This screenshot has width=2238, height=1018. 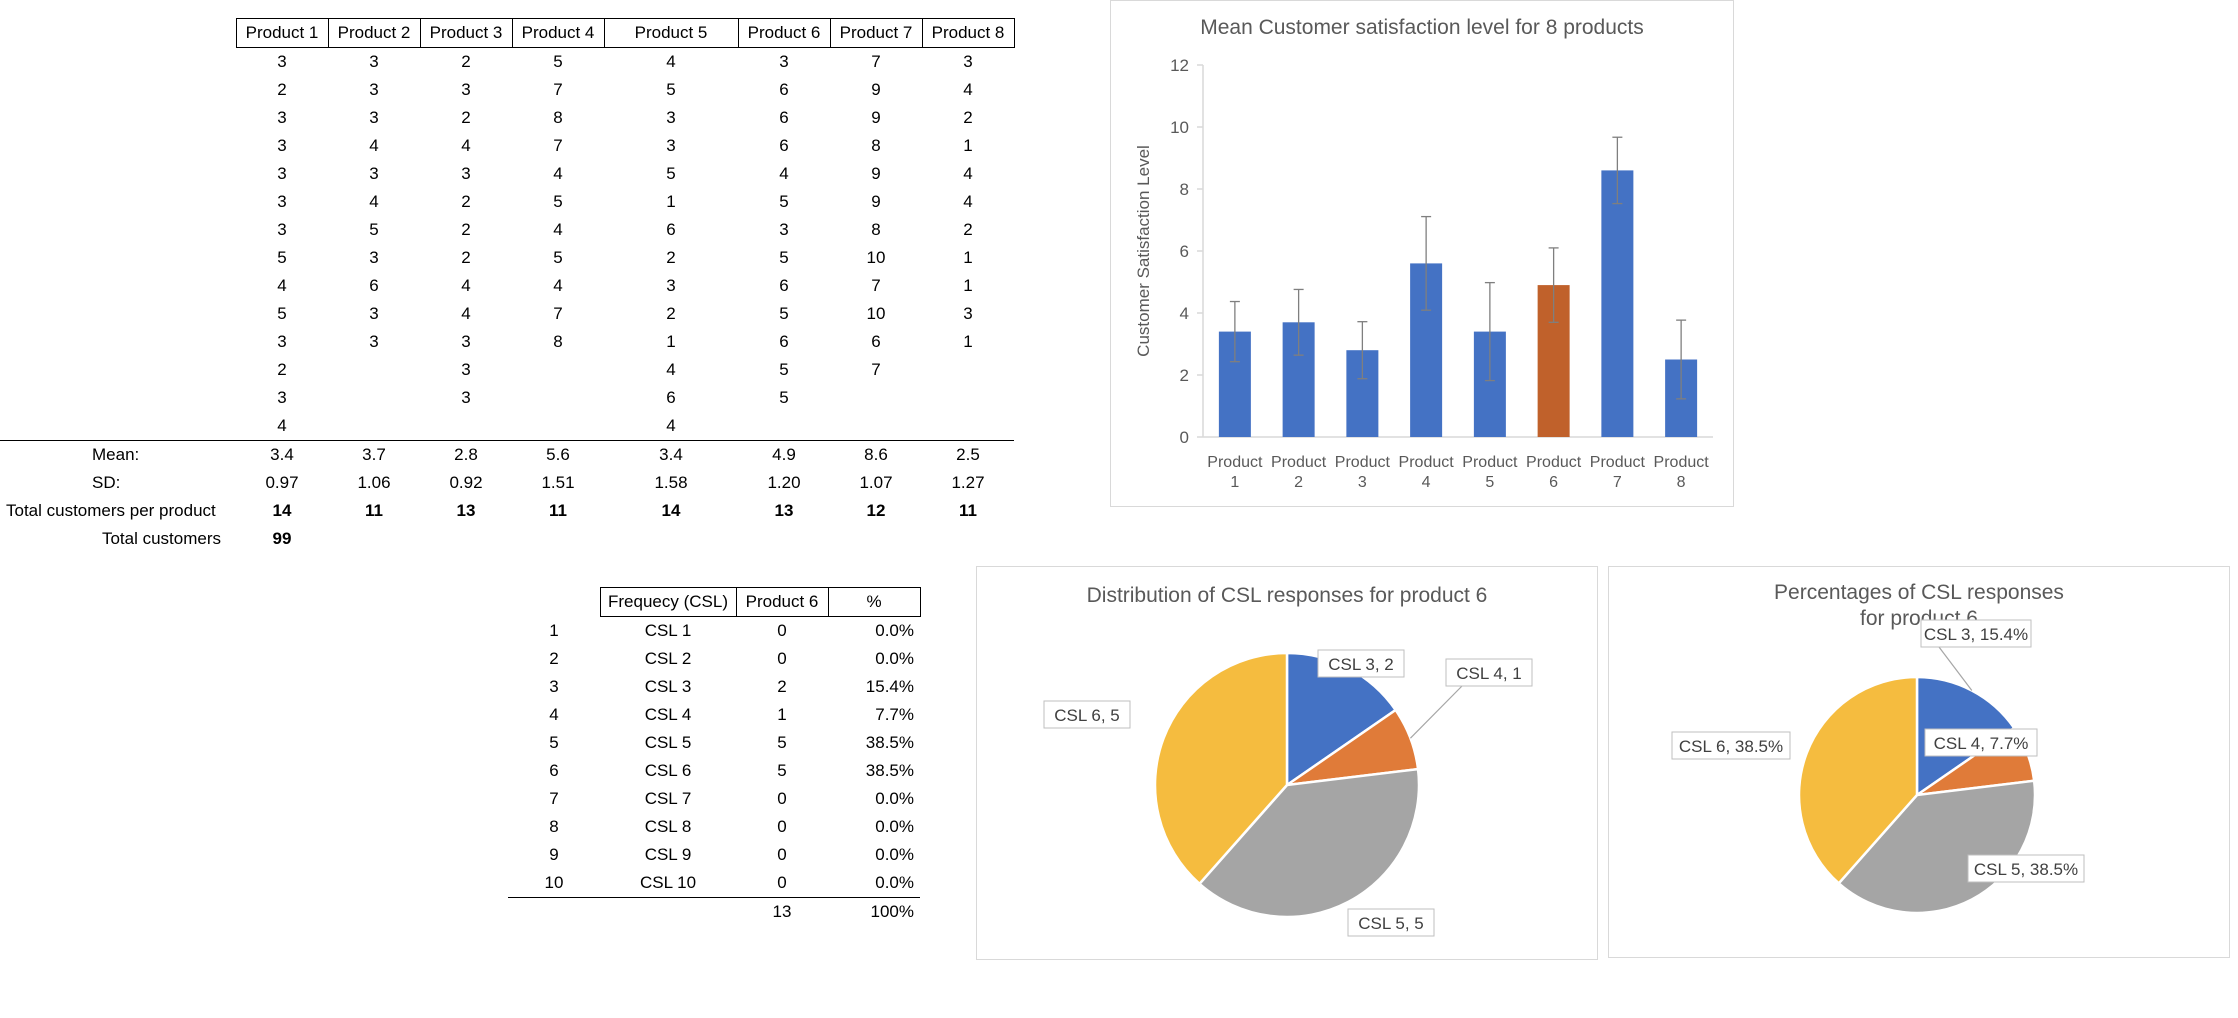 What do you see at coordinates (1553, 482) in the screenshot?
I see `x-tick-label-line: 6` at bounding box center [1553, 482].